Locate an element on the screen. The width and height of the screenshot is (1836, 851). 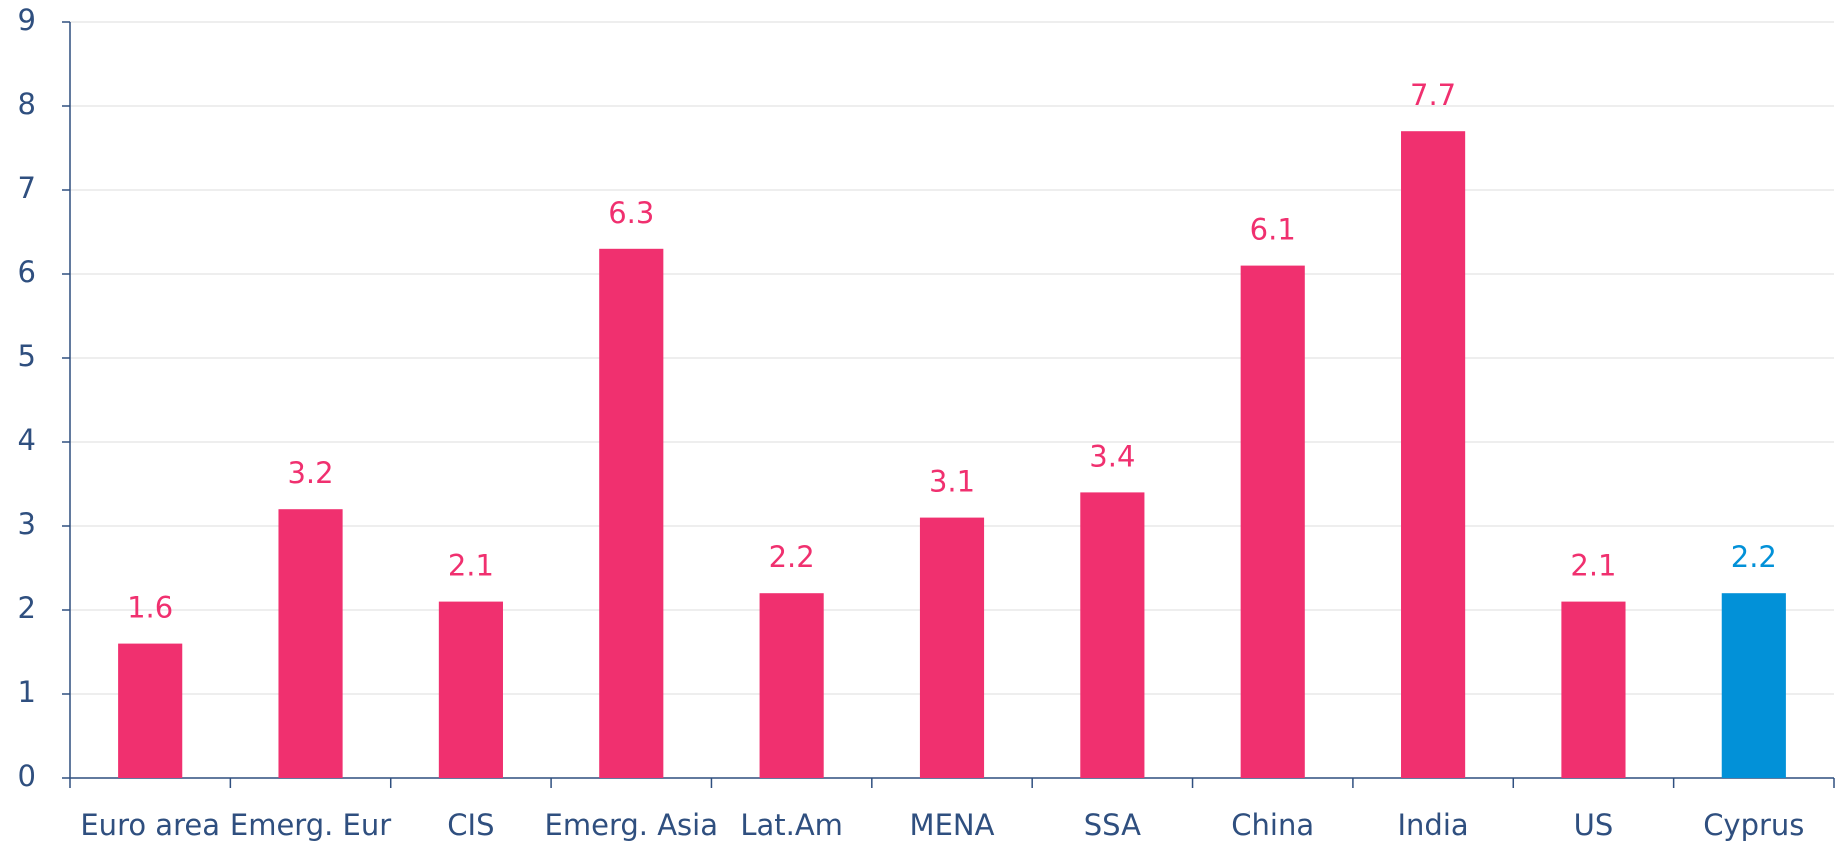
data-label: 6.1 is located at coordinates (1273, 230).